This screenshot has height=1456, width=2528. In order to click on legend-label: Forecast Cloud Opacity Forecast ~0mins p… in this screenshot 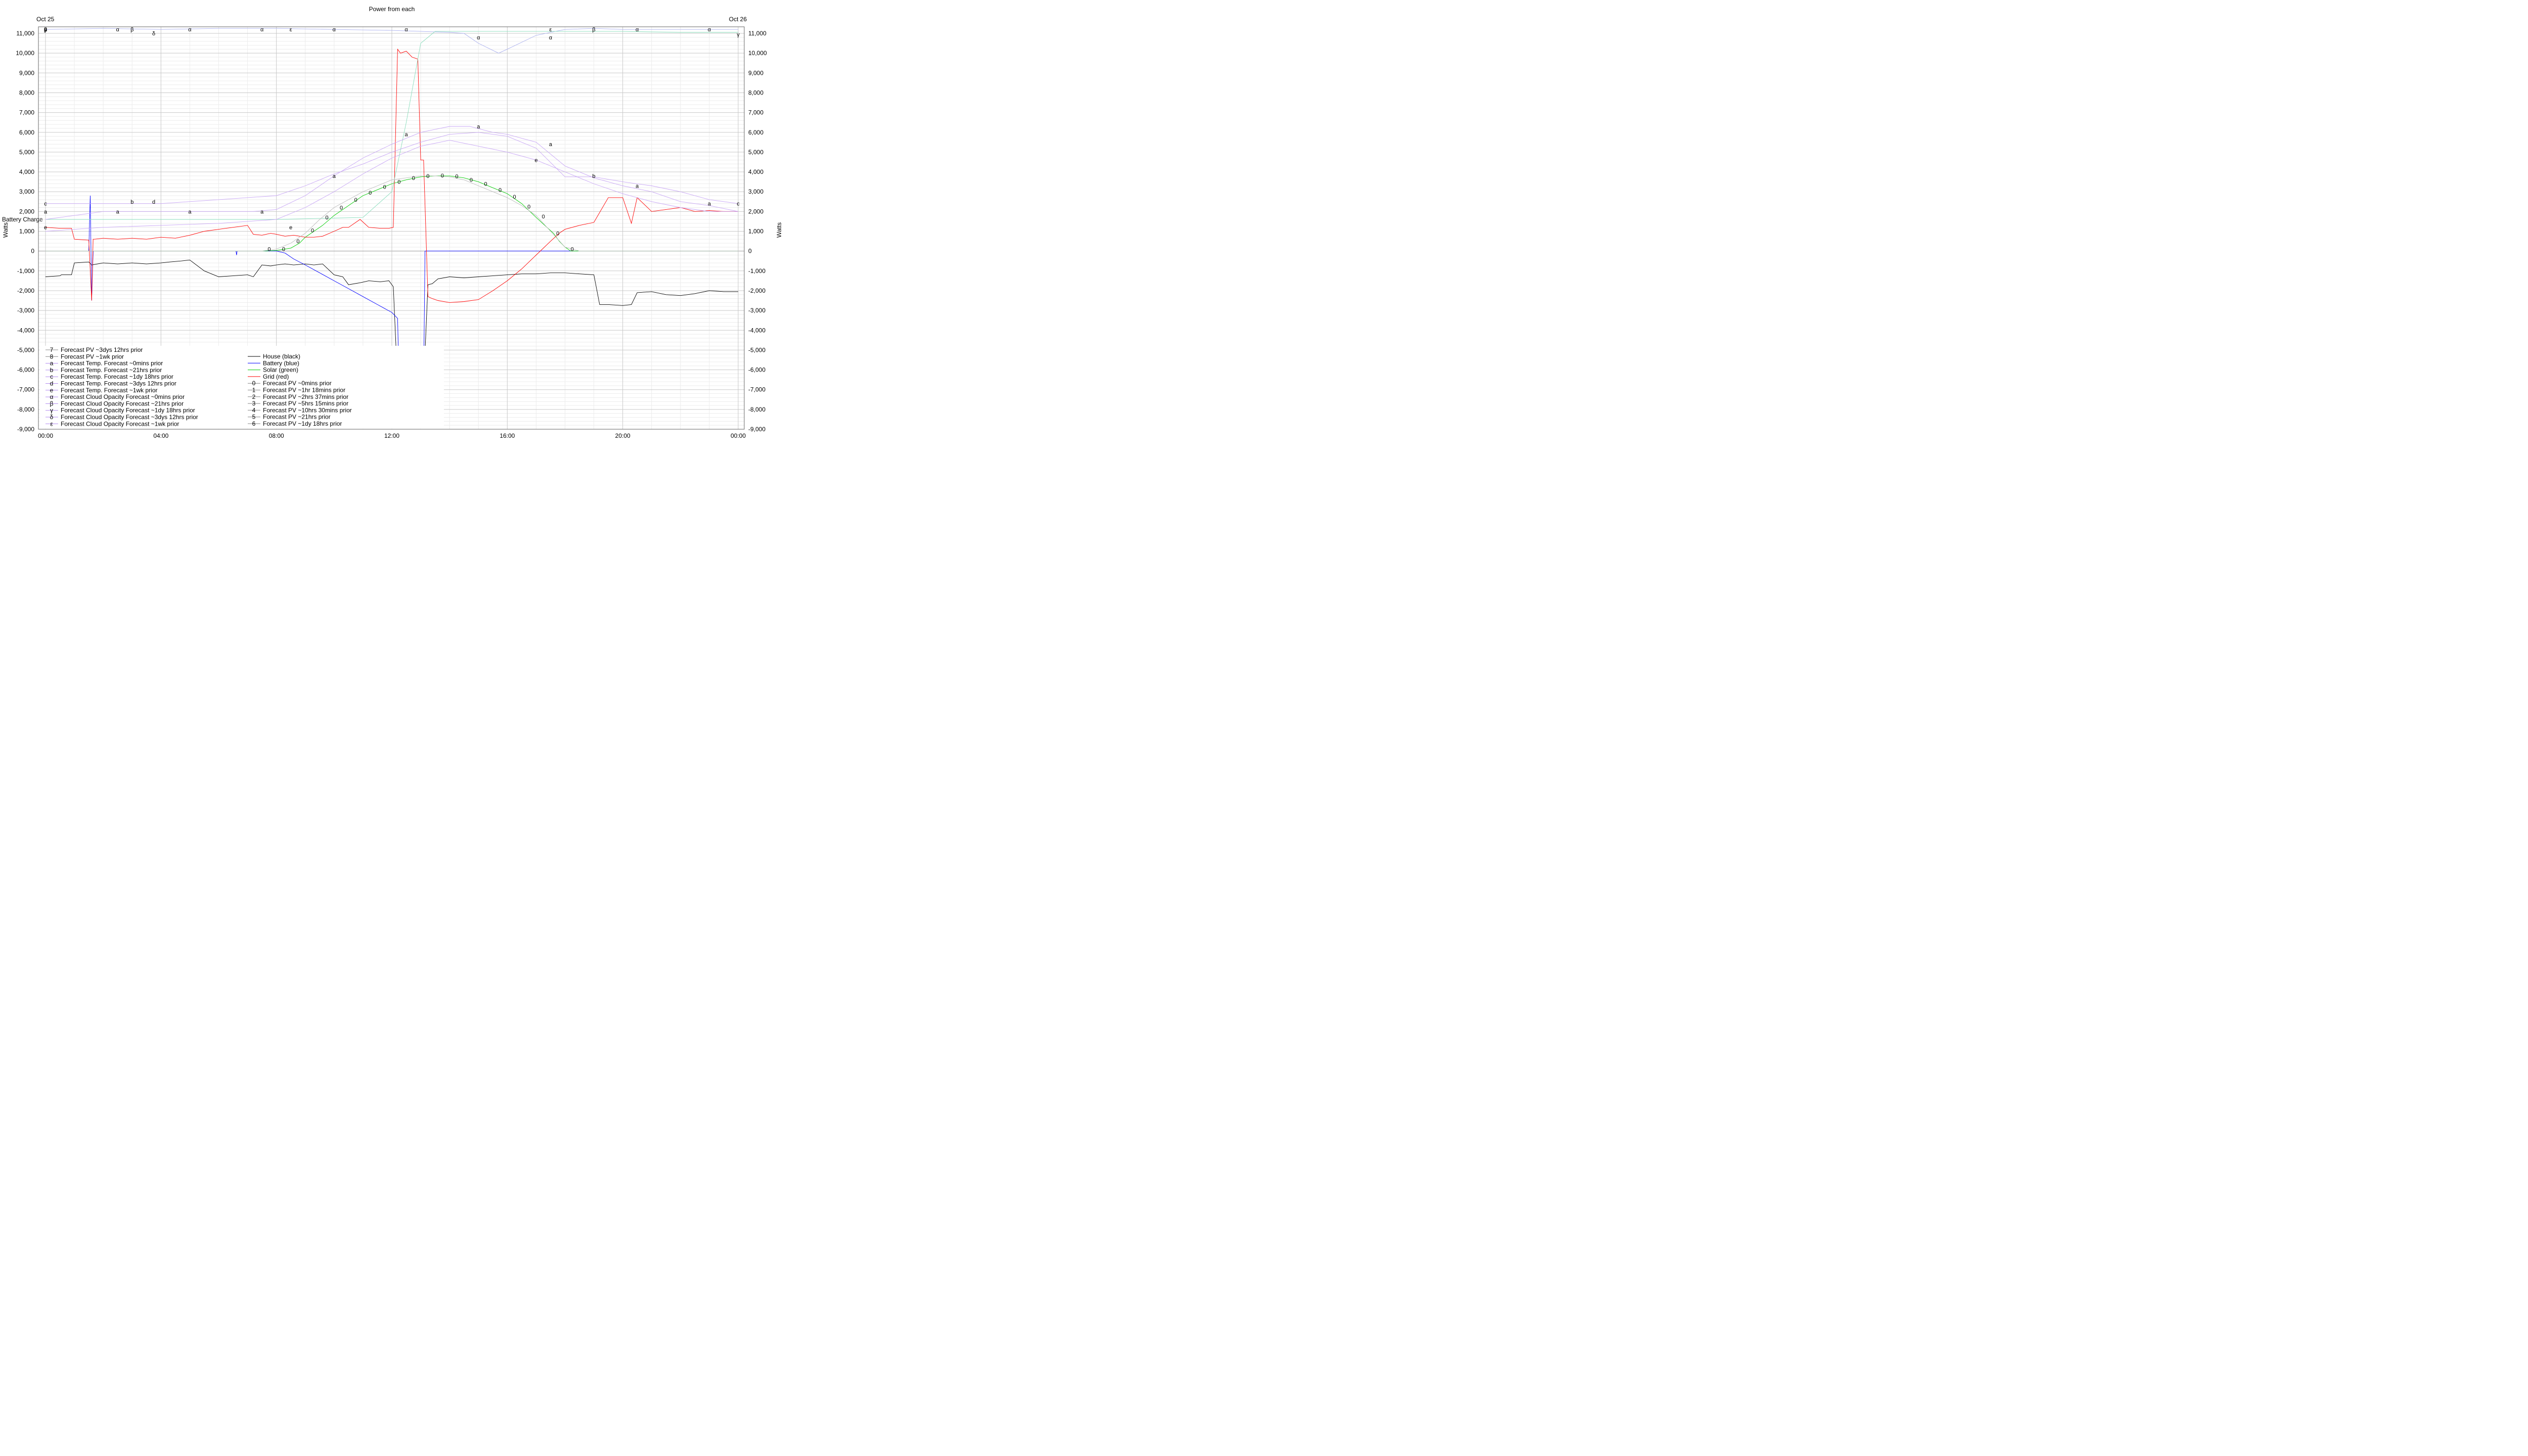, I will do `click(123, 396)`.